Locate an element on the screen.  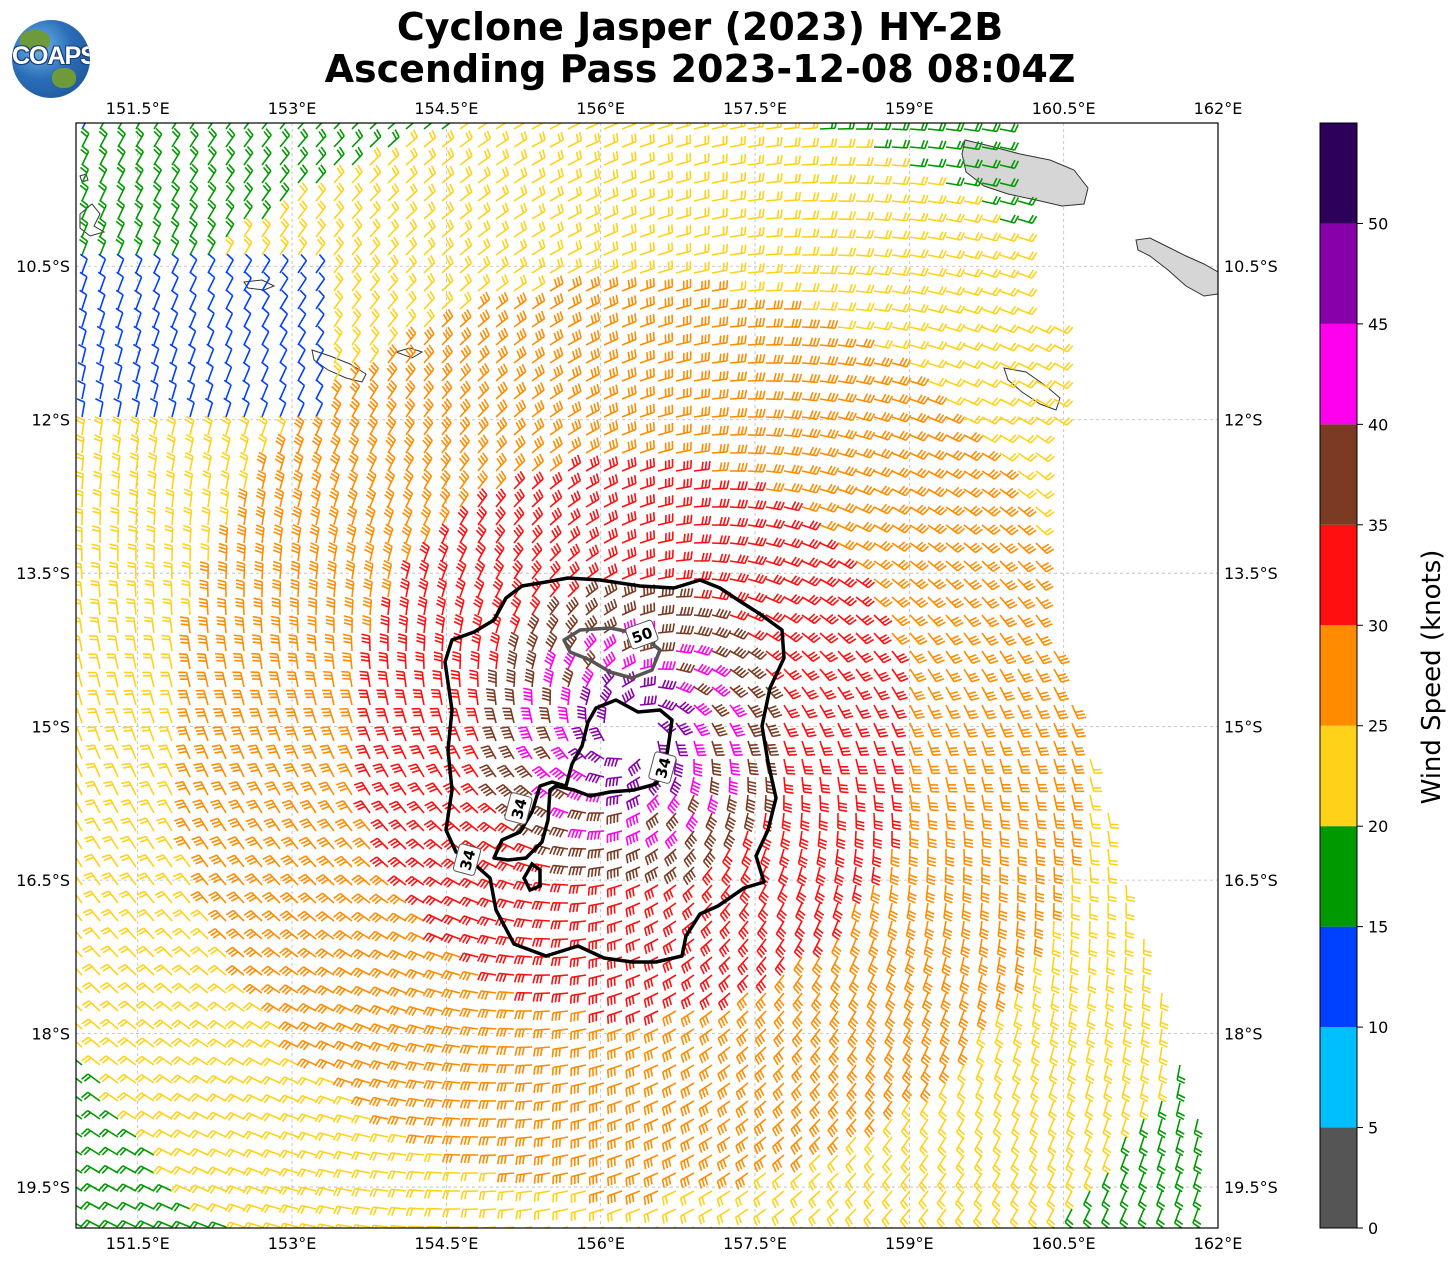
logo-land-shape is located at coordinates (64, 78).